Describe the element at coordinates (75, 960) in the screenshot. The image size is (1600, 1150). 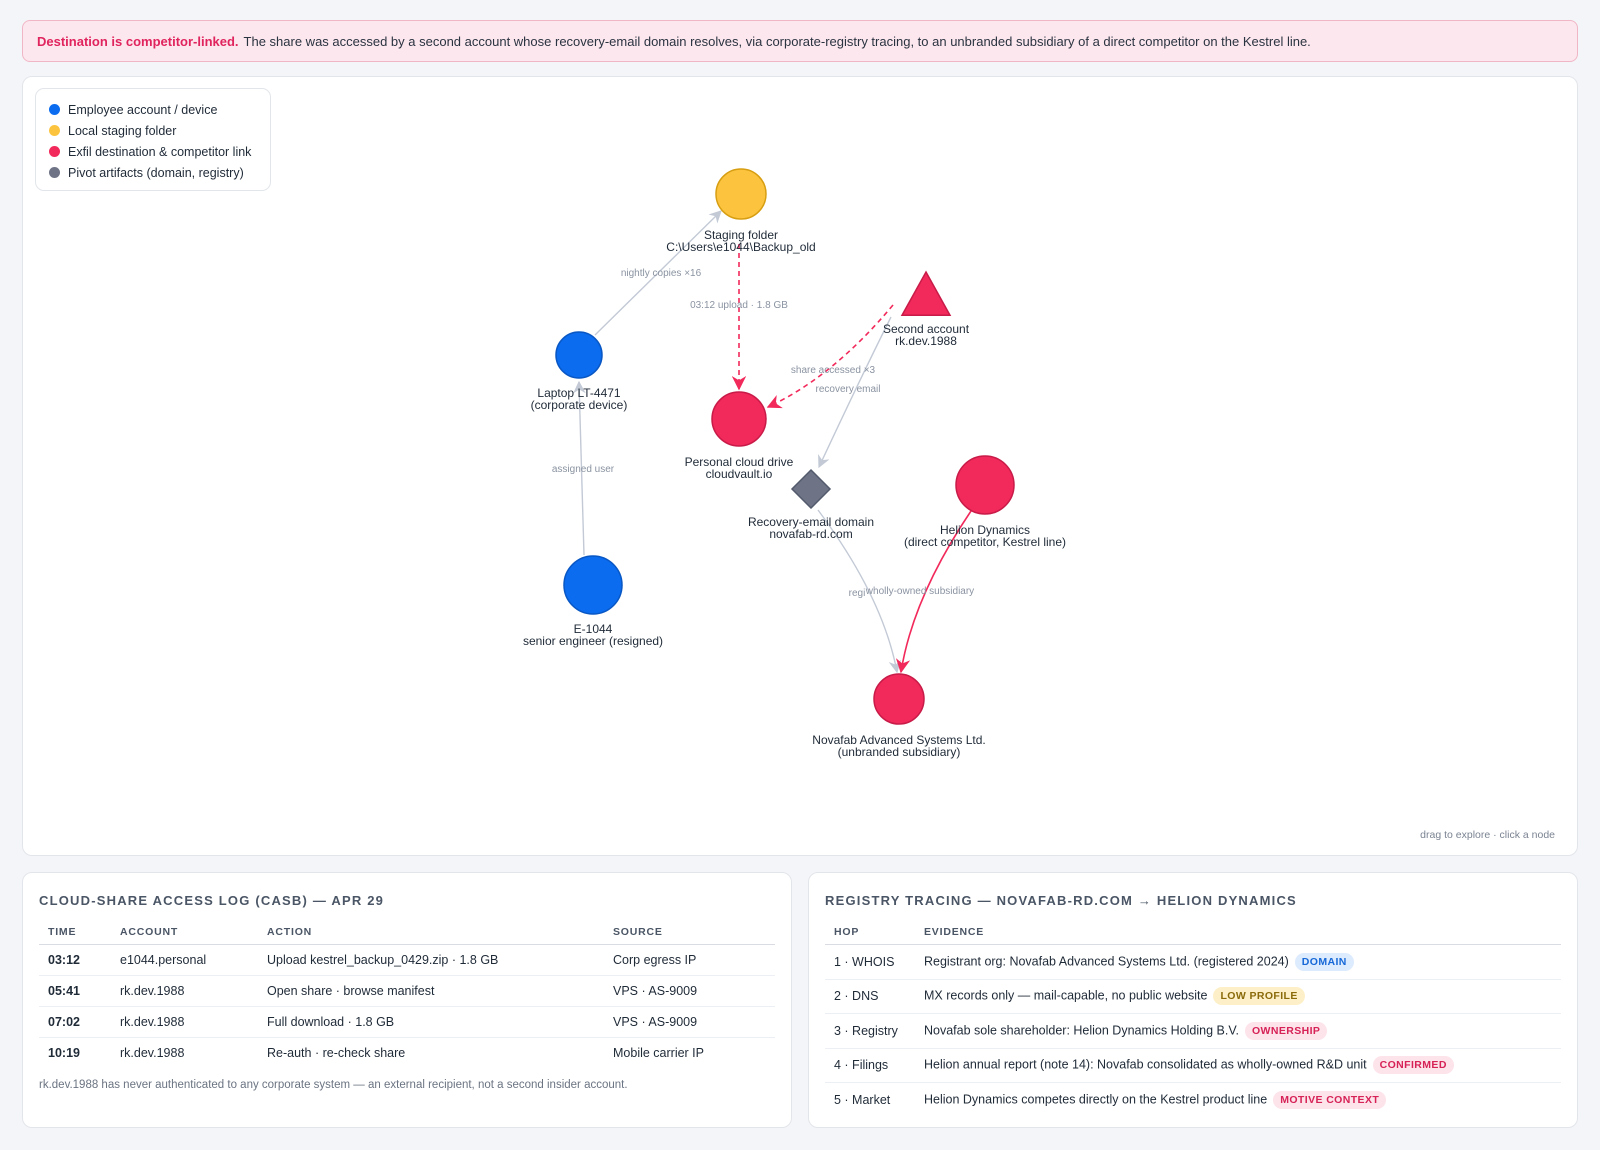
I see `cell-time: 03:12` at that location.